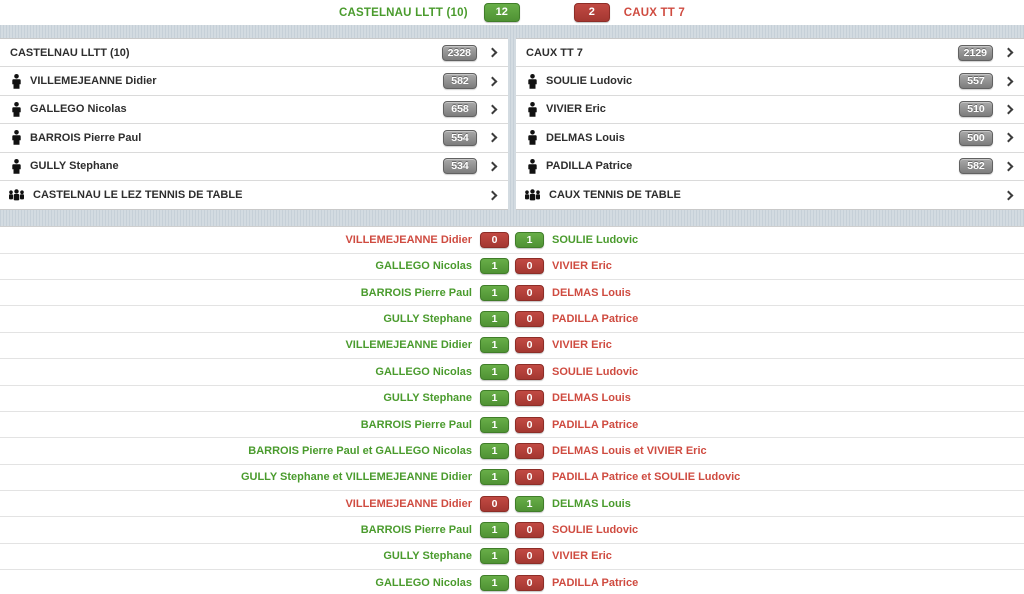 The image size is (1024, 594). I want to click on player-row: GULLY Stephane 534, so click(254, 166).